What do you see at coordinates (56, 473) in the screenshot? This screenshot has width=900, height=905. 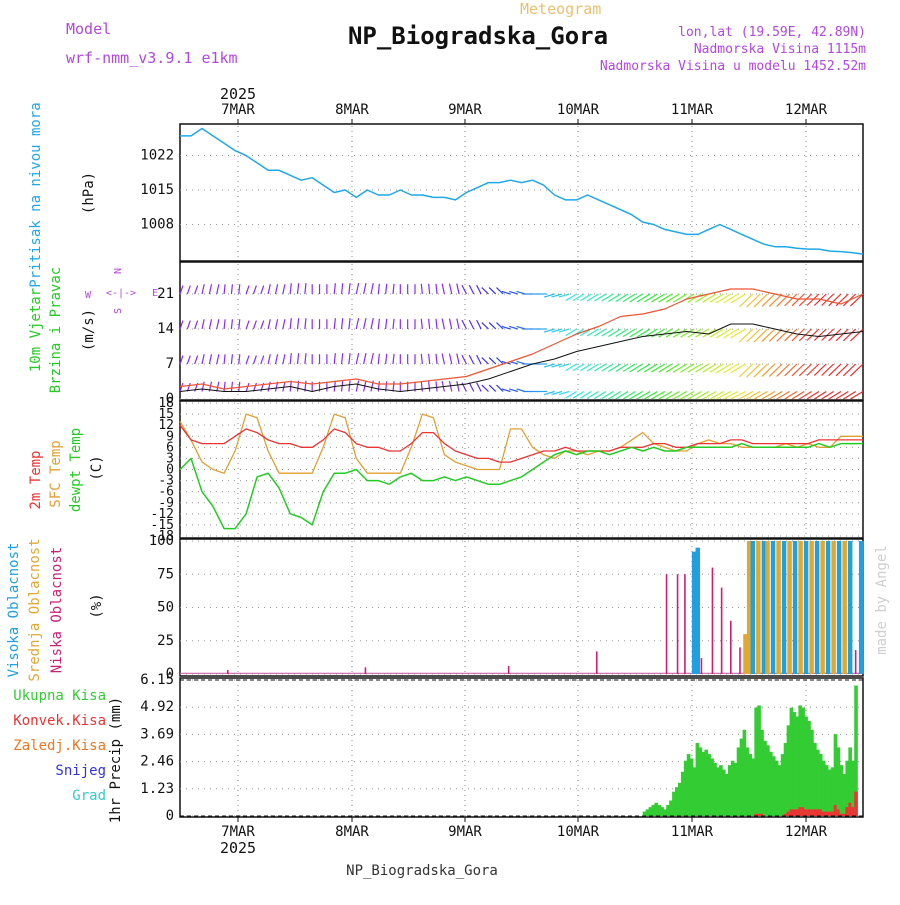 I see `sfc-temp-label: SFC Temp` at bounding box center [56, 473].